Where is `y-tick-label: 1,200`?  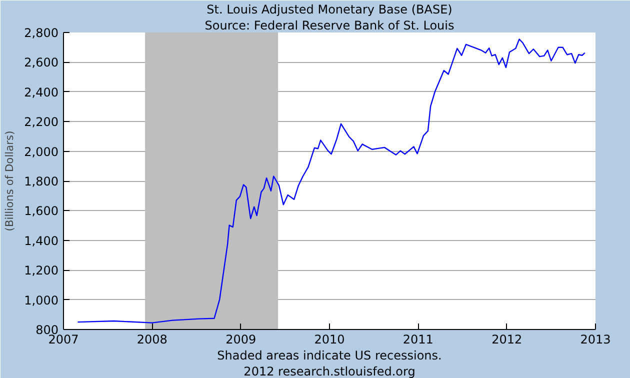 y-tick-label: 1,200 is located at coordinates (41, 271).